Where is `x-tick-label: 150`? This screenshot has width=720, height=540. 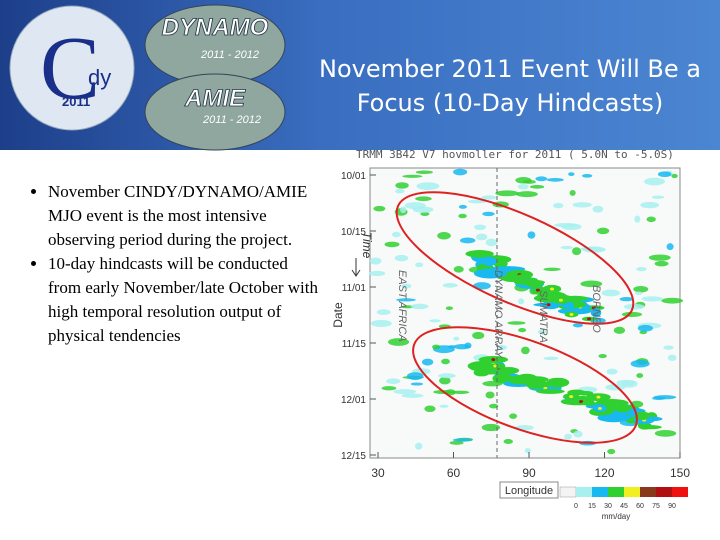 x-tick-label: 150 is located at coordinates (680, 473).